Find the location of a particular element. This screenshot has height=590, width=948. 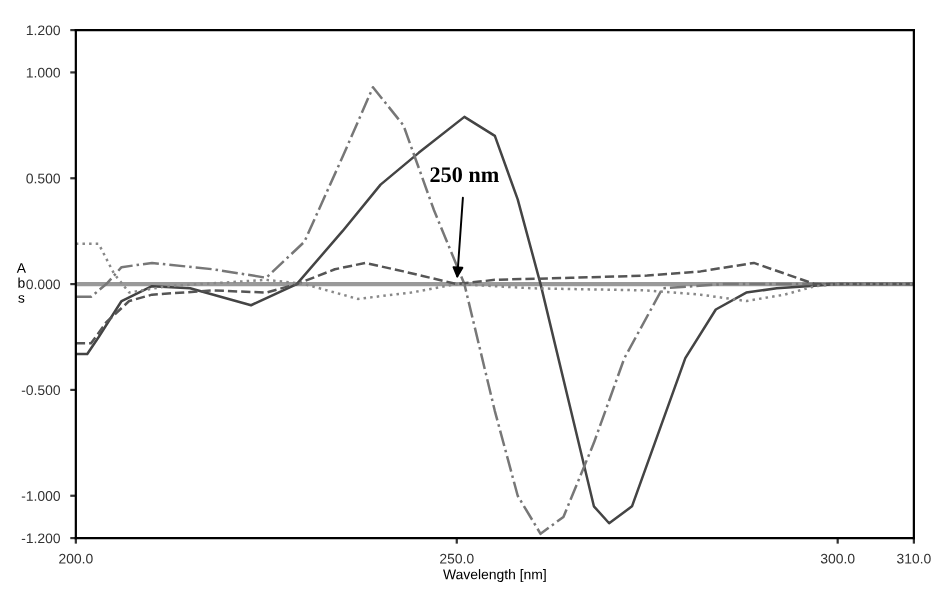

annotation: 250 nm is located at coordinates (464, 175).